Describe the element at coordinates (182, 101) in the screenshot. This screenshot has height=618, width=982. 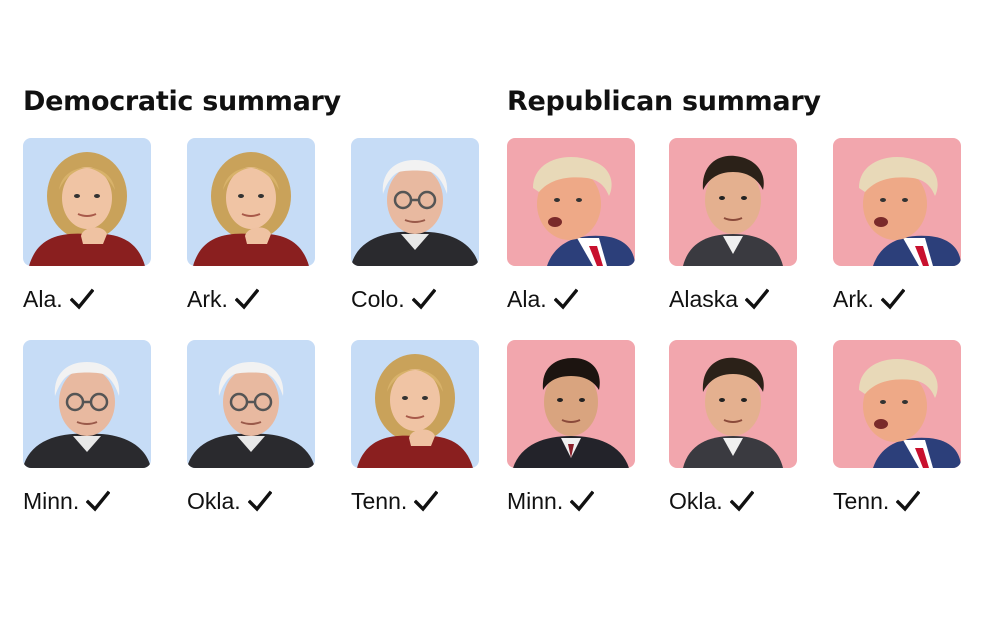
I see `democratic-title: Democratic summary` at that location.